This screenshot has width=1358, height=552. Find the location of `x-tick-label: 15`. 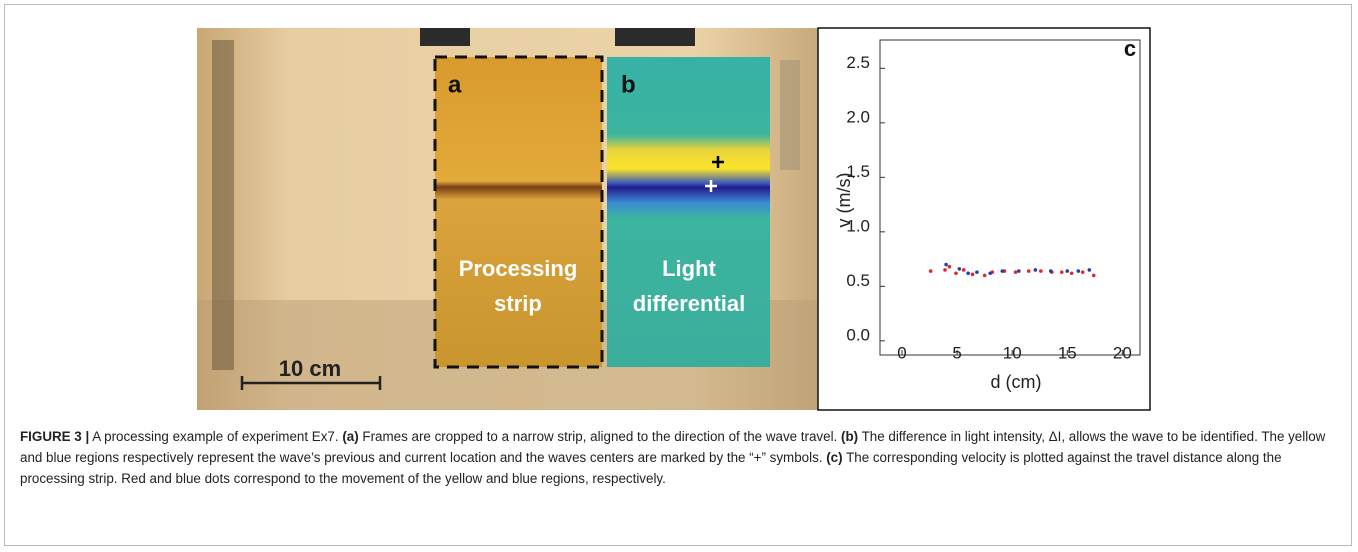

x-tick-label: 15 is located at coordinates (1067, 352).